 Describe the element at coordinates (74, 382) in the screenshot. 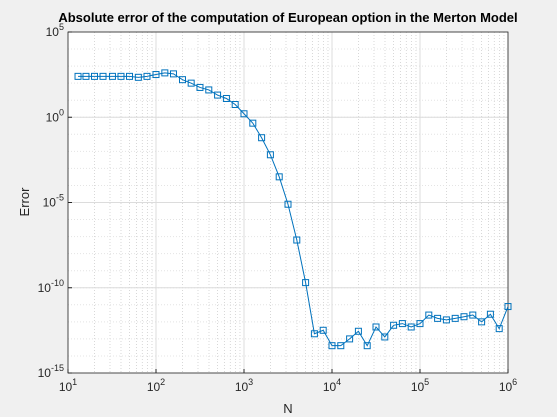

I see `tick-exponent: 1` at that location.